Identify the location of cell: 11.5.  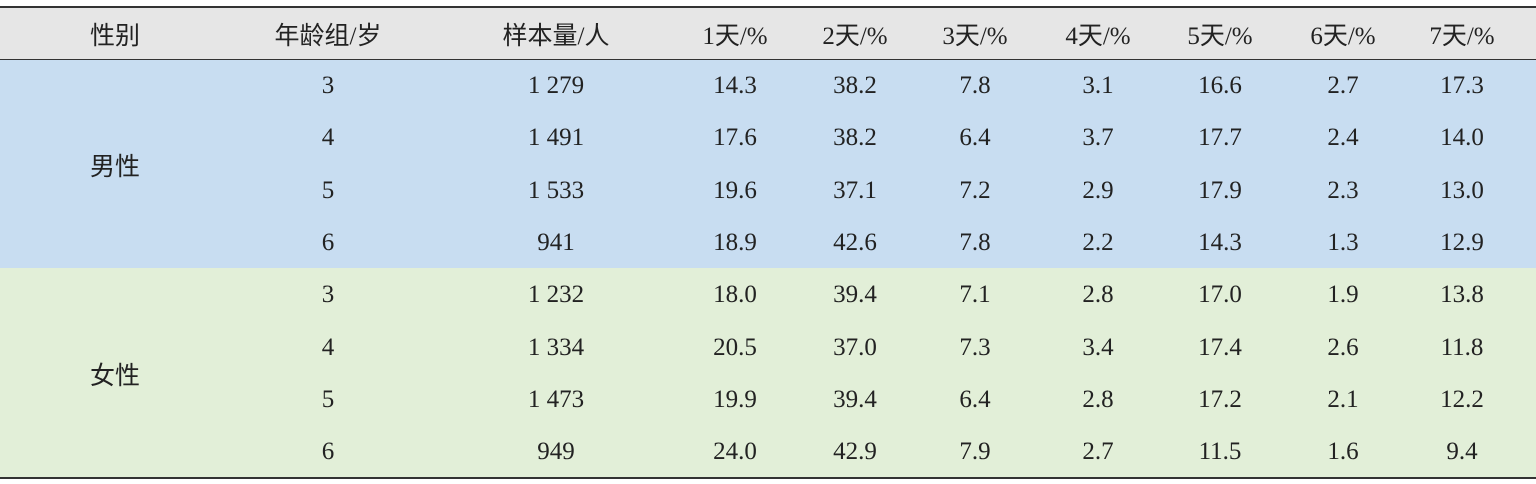
(1220, 452).